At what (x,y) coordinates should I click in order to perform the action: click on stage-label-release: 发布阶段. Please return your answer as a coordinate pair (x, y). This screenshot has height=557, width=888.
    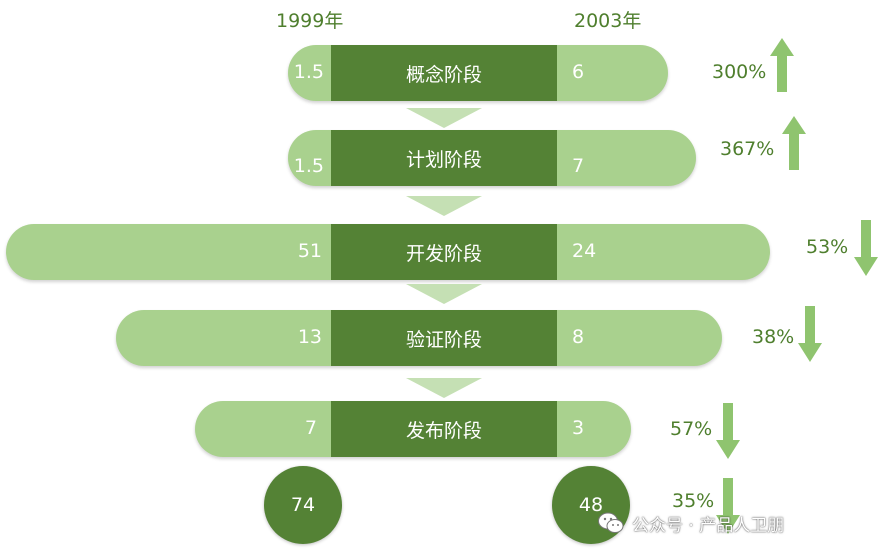
    Looking at the image, I should click on (444, 429).